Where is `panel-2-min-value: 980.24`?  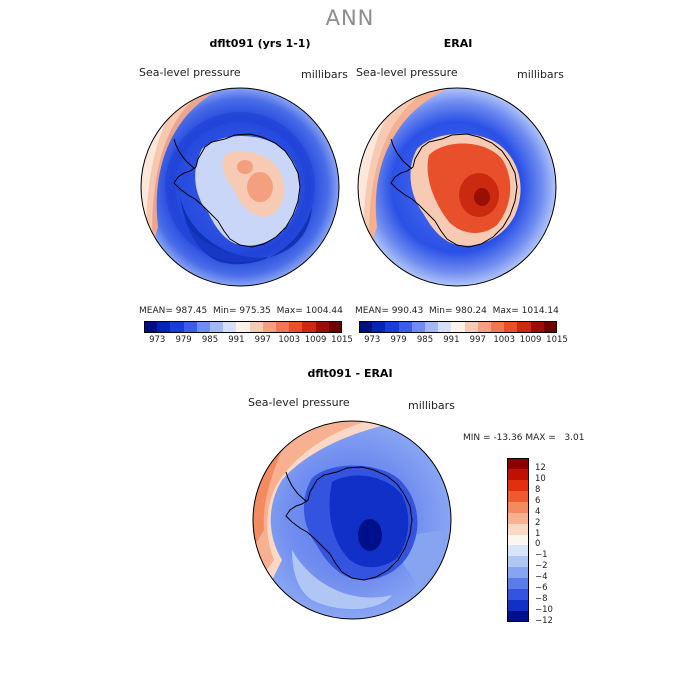
panel-2-min-value: 980.24 is located at coordinates (471, 311).